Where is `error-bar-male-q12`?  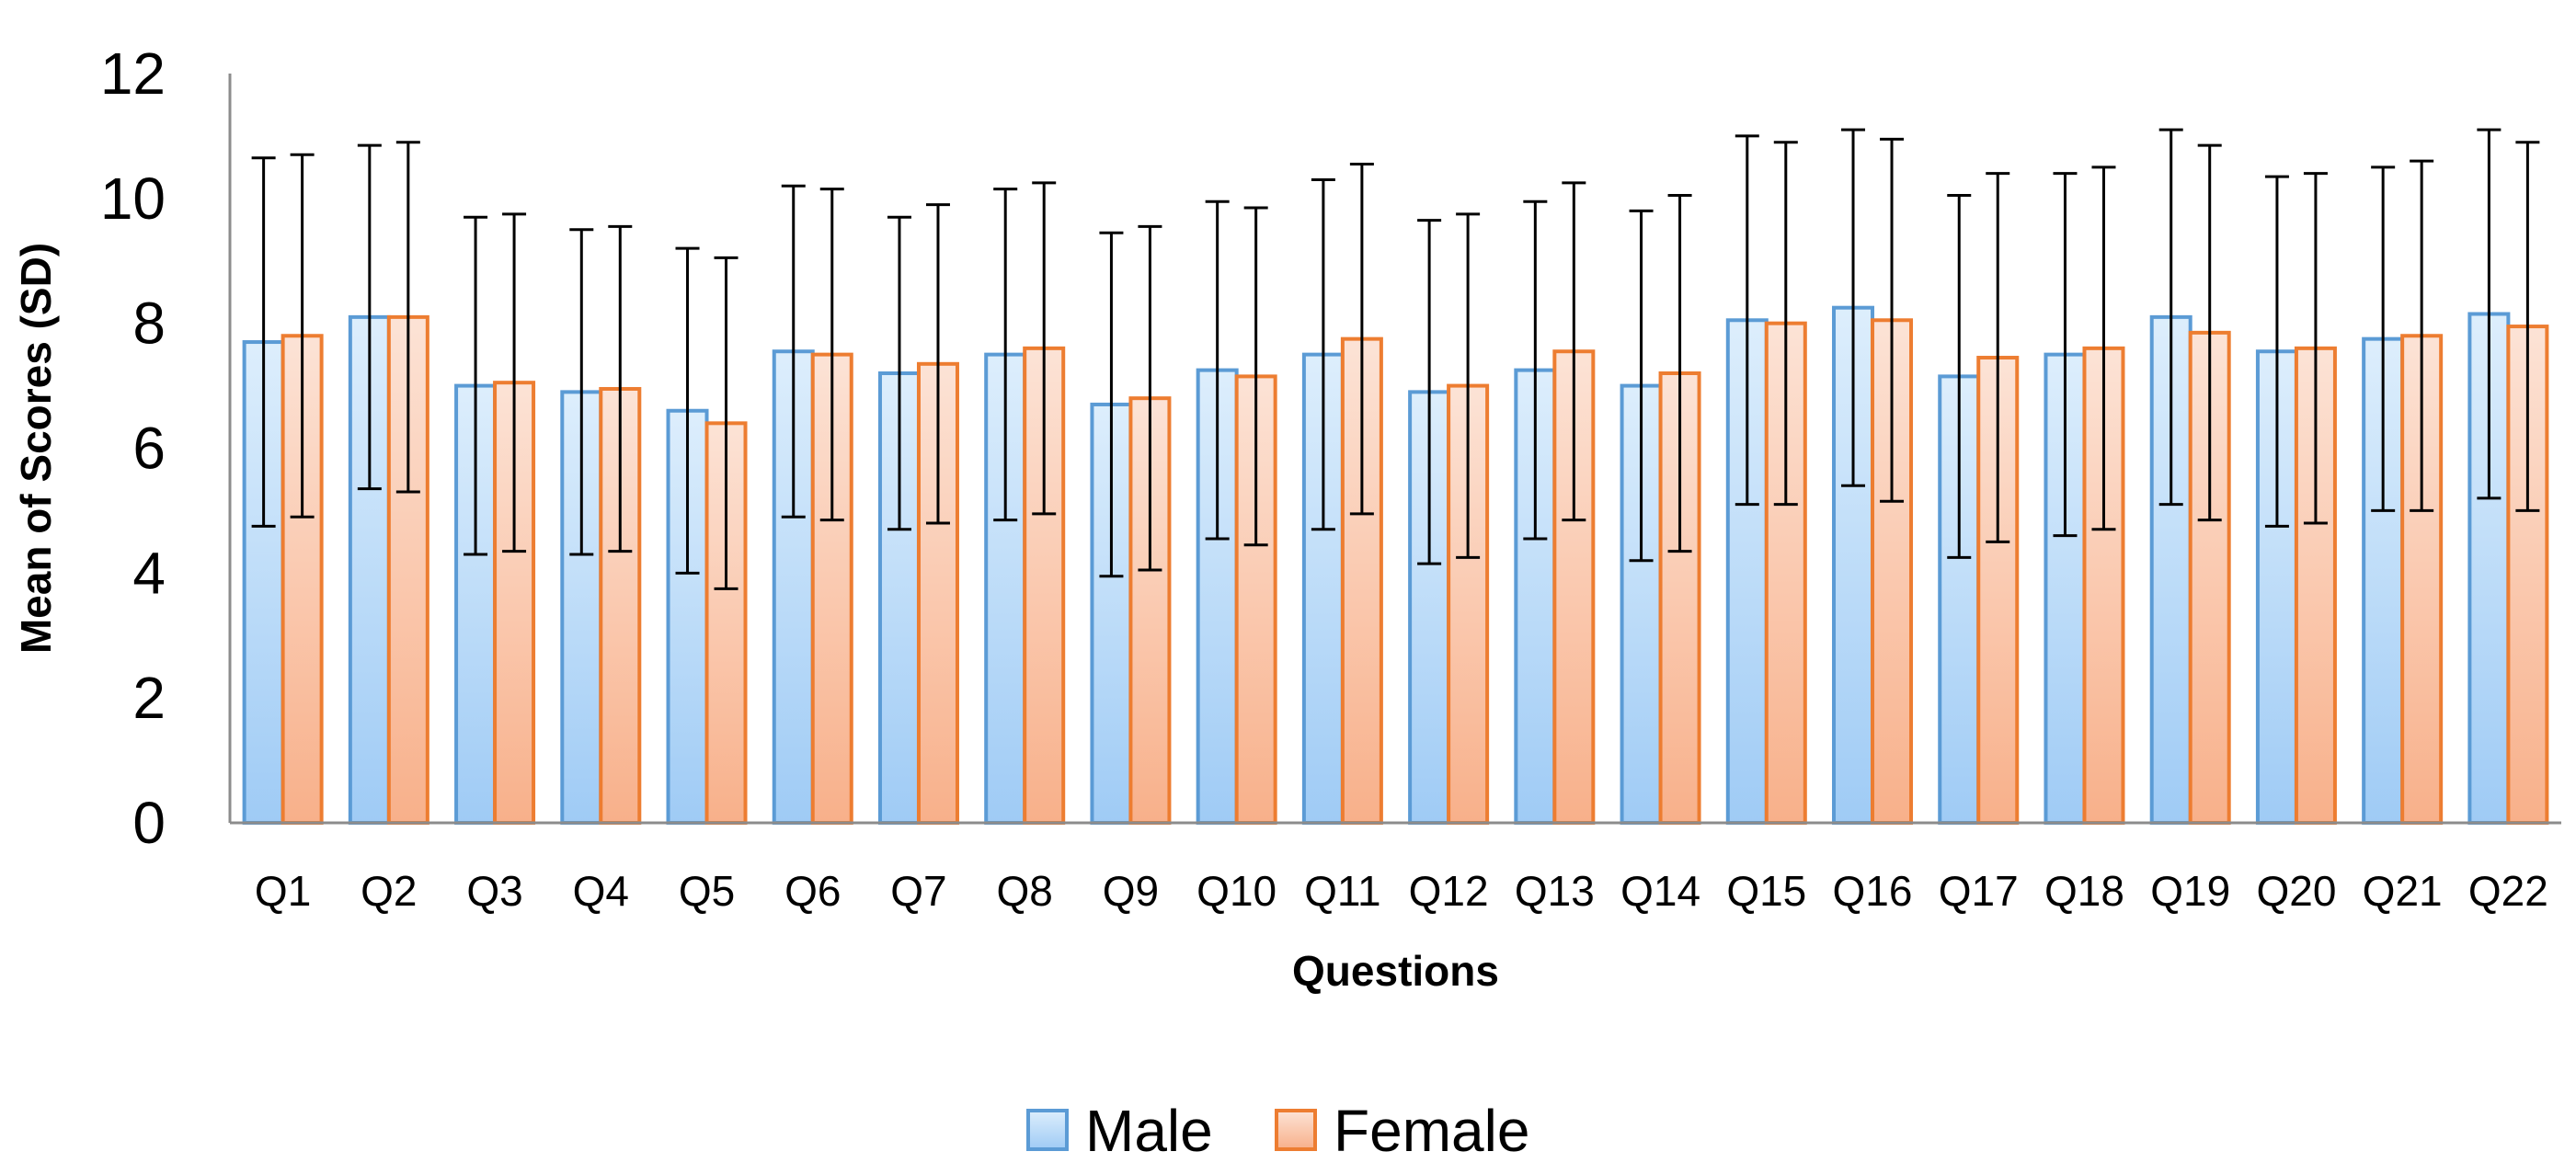
error-bar-male-q12 is located at coordinates (1429, 392).